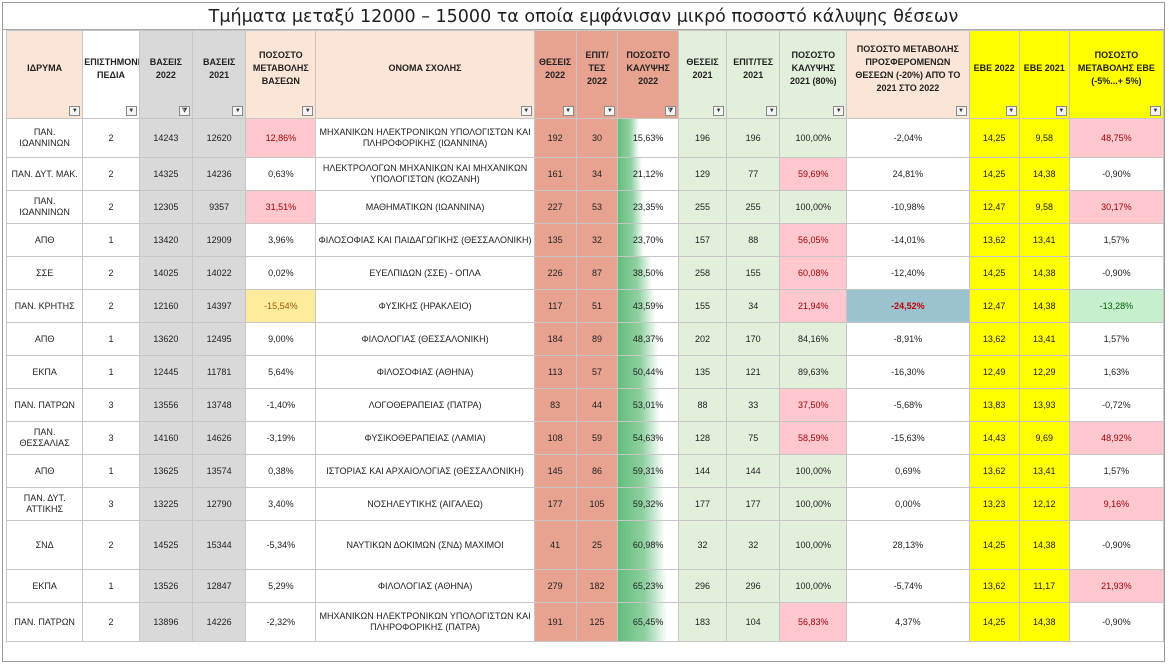  I want to click on cell-pososto-bases: 5,64%, so click(281, 372).